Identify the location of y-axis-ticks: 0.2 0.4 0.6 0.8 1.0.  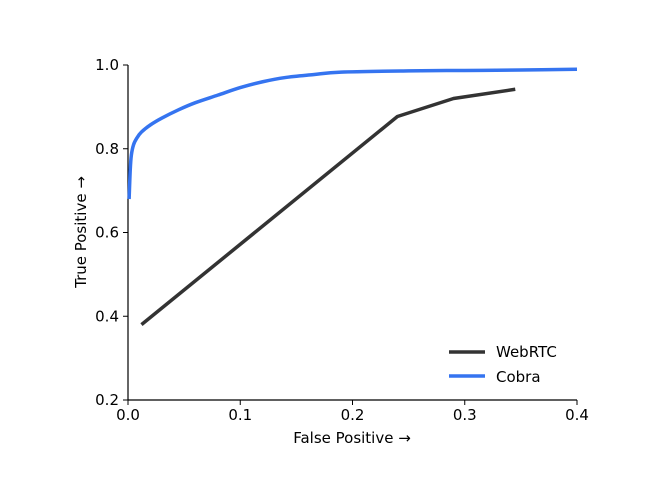
(111, 232).